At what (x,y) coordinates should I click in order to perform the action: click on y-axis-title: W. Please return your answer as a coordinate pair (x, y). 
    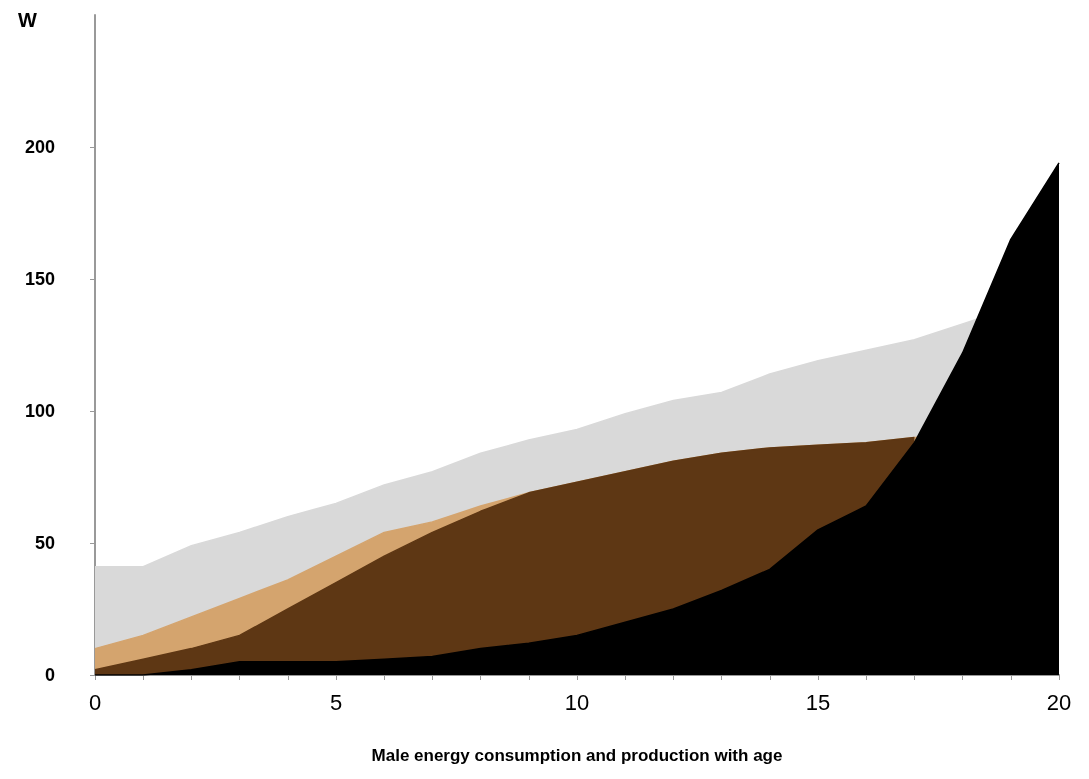
    Looking at the image, I should click on (27, 20).